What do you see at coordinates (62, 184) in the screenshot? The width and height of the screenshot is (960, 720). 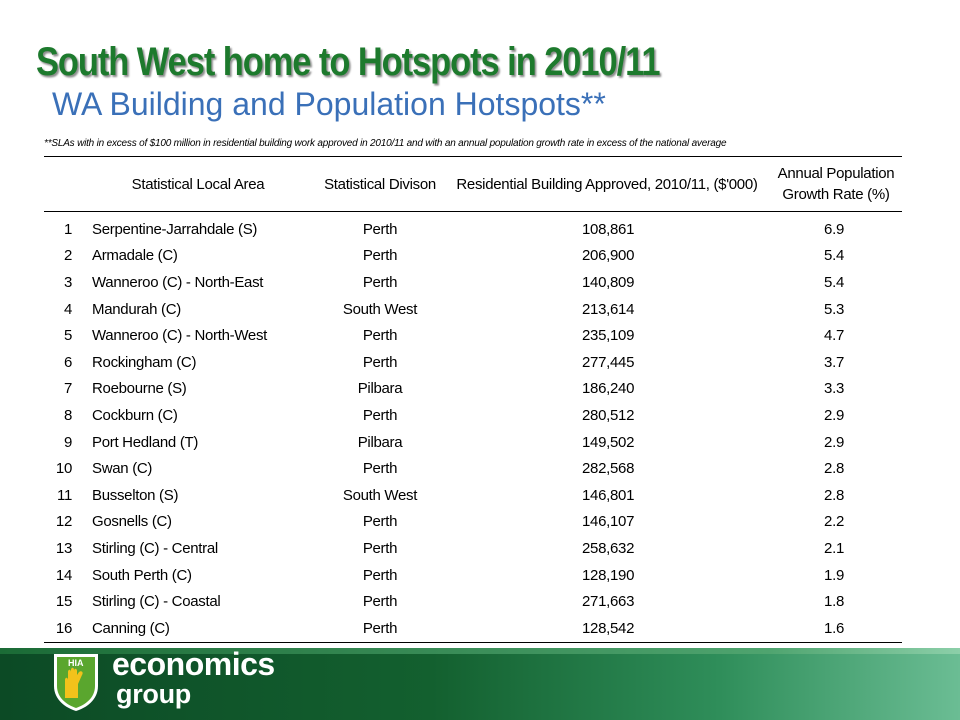 I see `header-rank` at bounding box center [62, 184].